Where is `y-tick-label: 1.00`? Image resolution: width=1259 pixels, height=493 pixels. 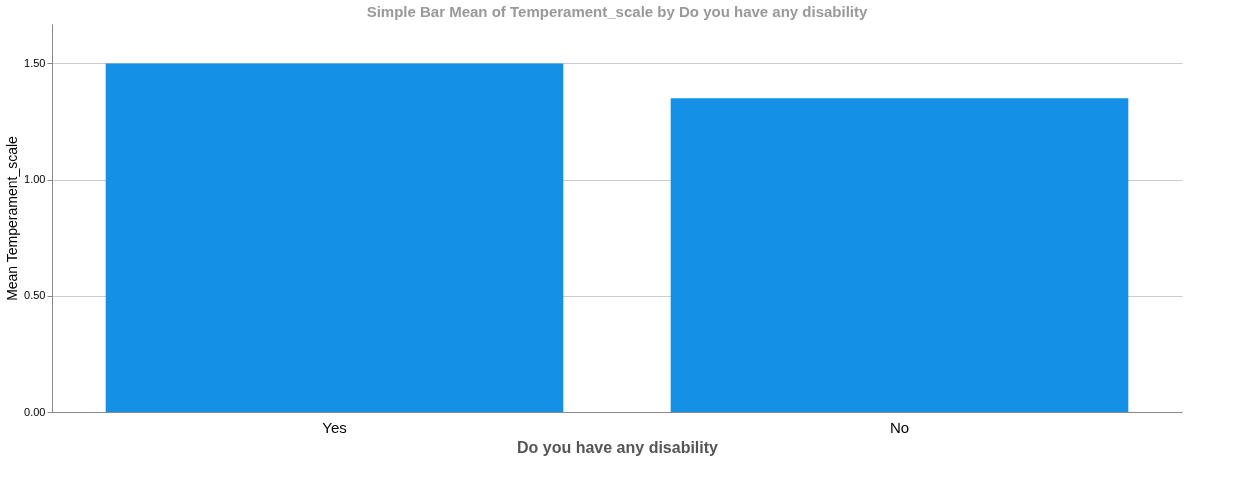 y-tick-label: 1.00 is located at coordinates (35, 179).